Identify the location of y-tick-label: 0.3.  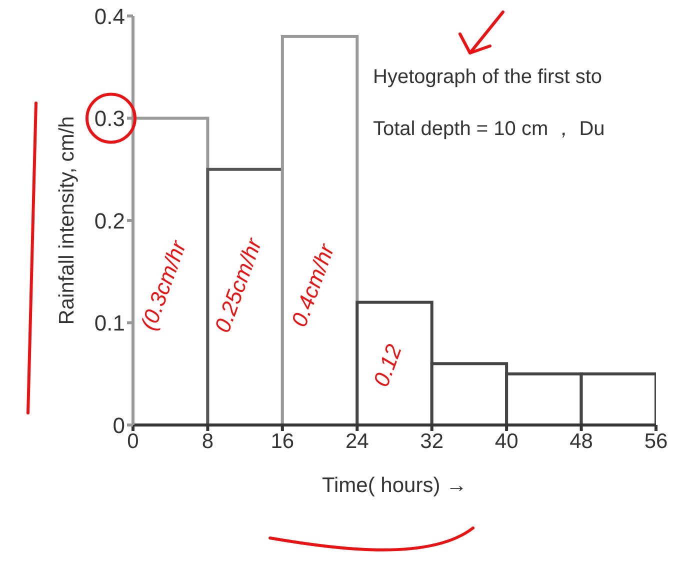
(109, 119).